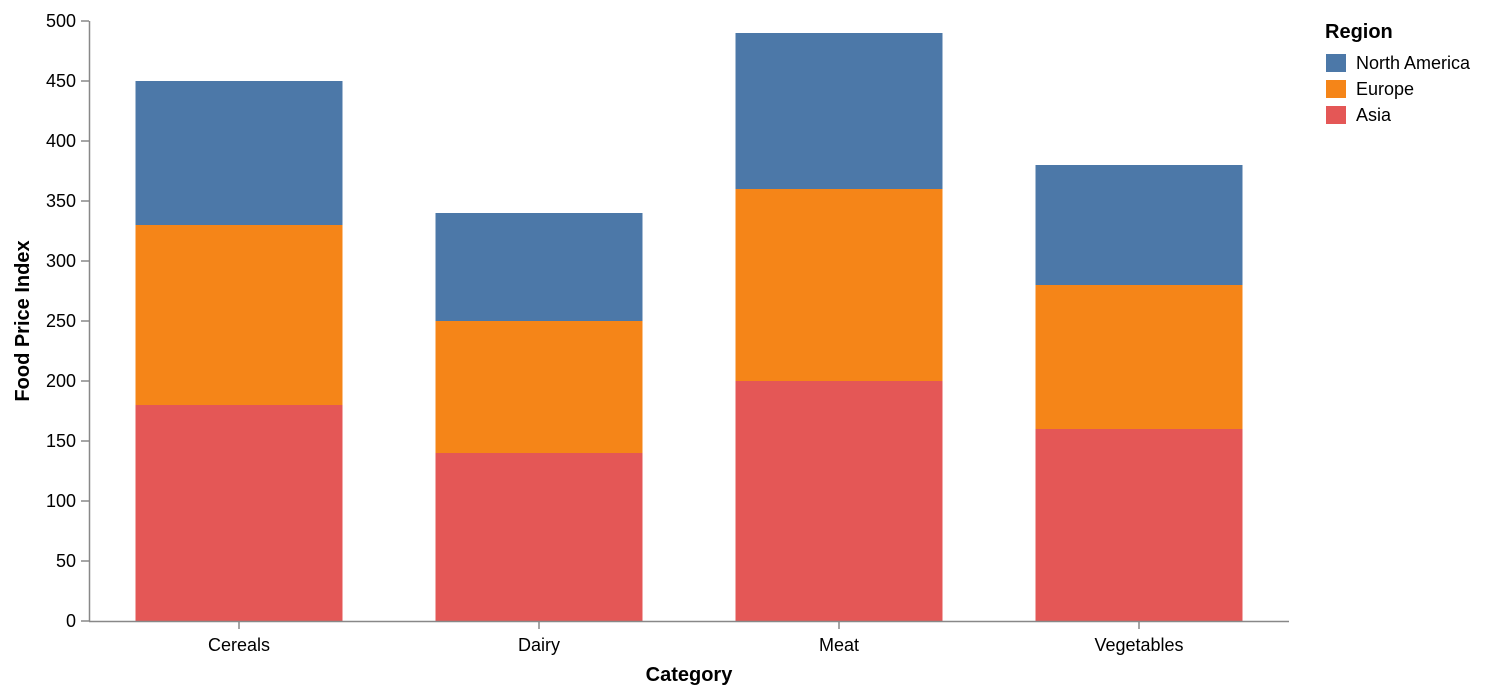 The image size is (1494, 694). Describe the element at coordinates (1336, 63) in the screenshot. I see `legend-swatch-north-america` at that location.